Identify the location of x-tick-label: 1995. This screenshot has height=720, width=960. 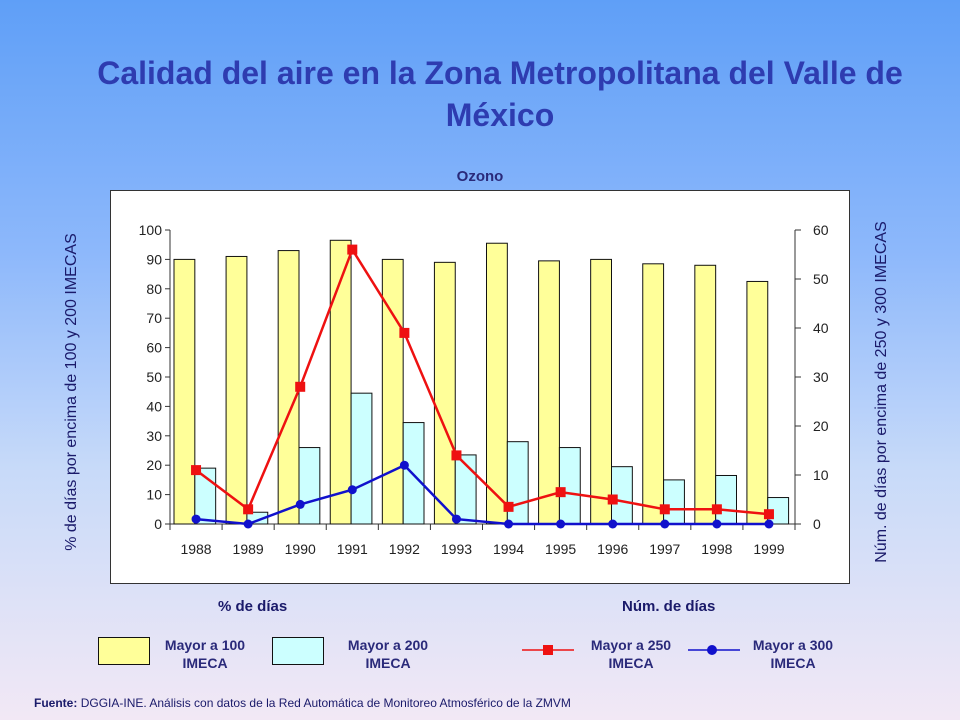
(560, 549).